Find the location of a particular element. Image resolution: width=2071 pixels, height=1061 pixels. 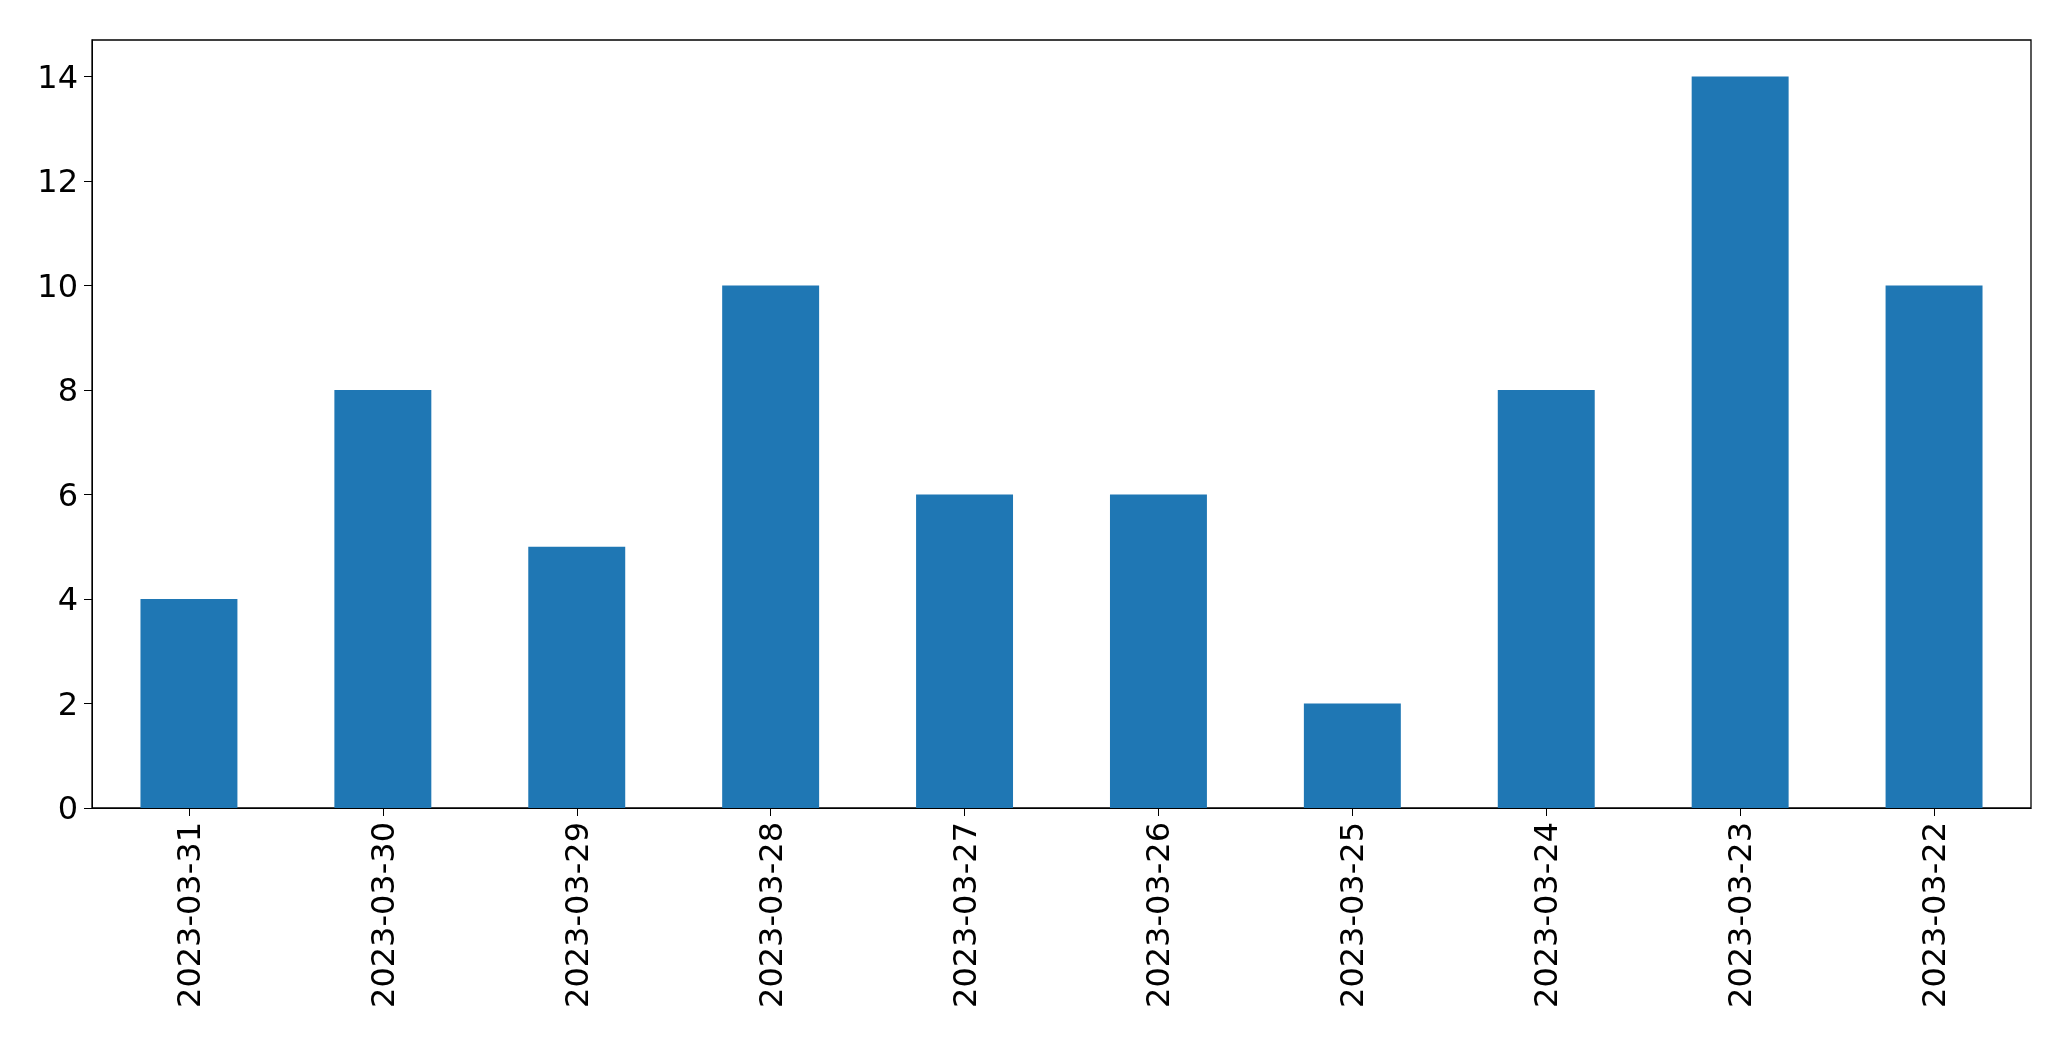

y-tick-label: 14 is located at coordinates (57, 76).